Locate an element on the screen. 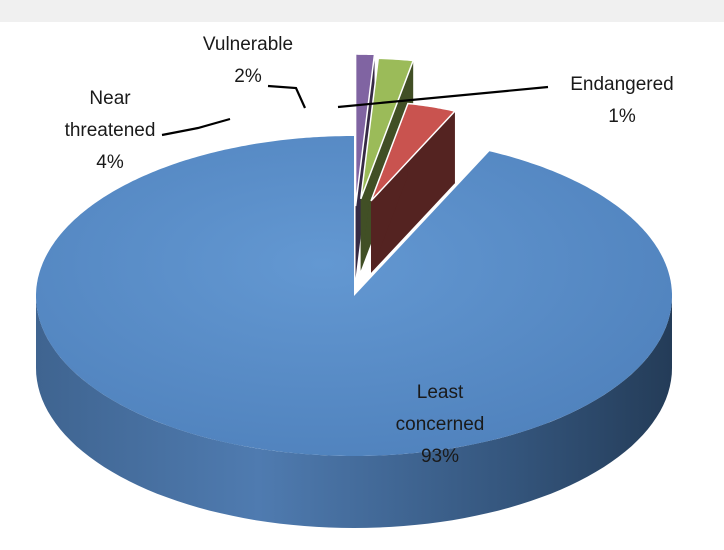  leader-lines is located at coordinates (355, 110).